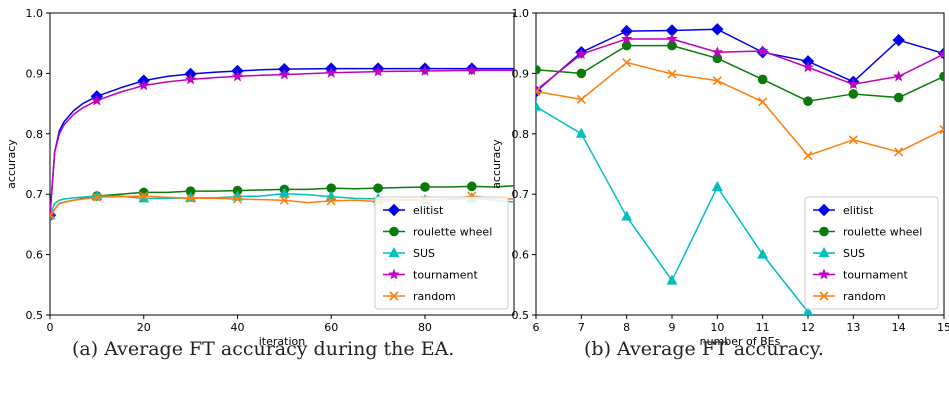 This screenshot has height=396, width=949. I want to click on data-point-elitist, so click(717, 29).